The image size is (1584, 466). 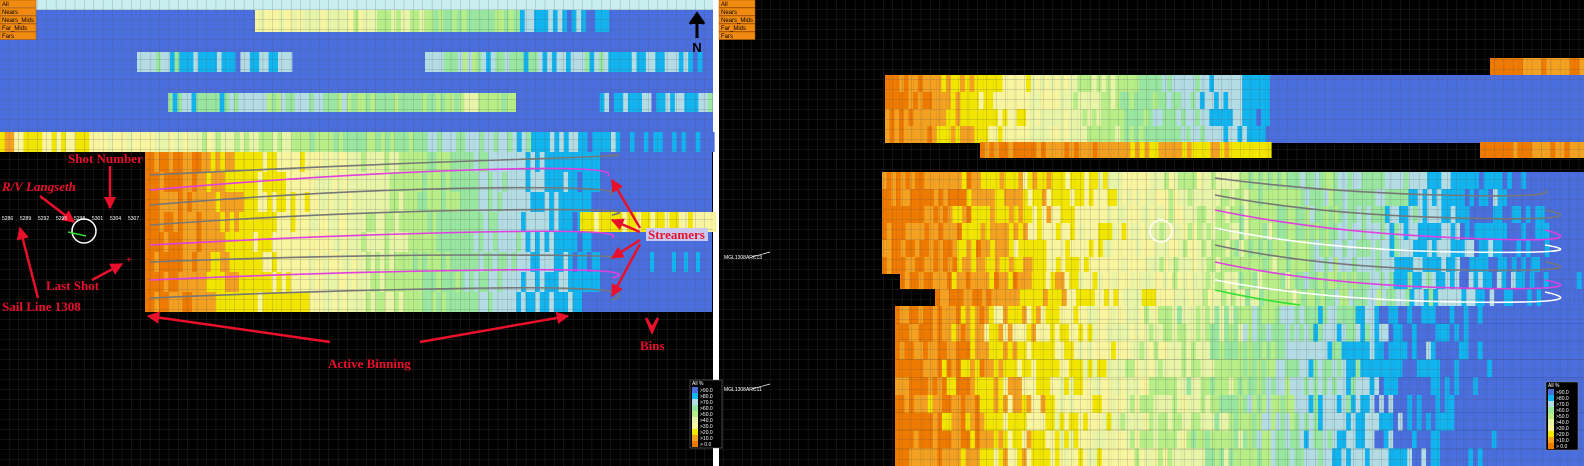 What do you see at coordinates (25, 219) in the screenshot?
I see `shot-number: 5289` at bounding box center [25, 219].